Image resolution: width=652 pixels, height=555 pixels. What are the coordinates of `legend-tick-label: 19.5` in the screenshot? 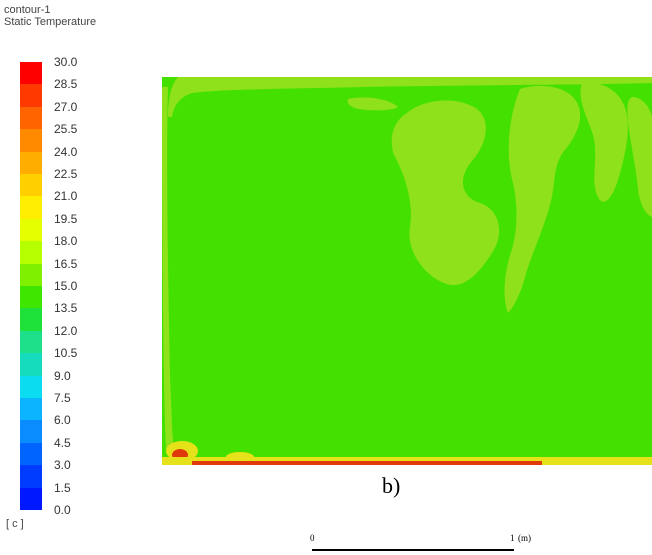 It's located at (66, 218).